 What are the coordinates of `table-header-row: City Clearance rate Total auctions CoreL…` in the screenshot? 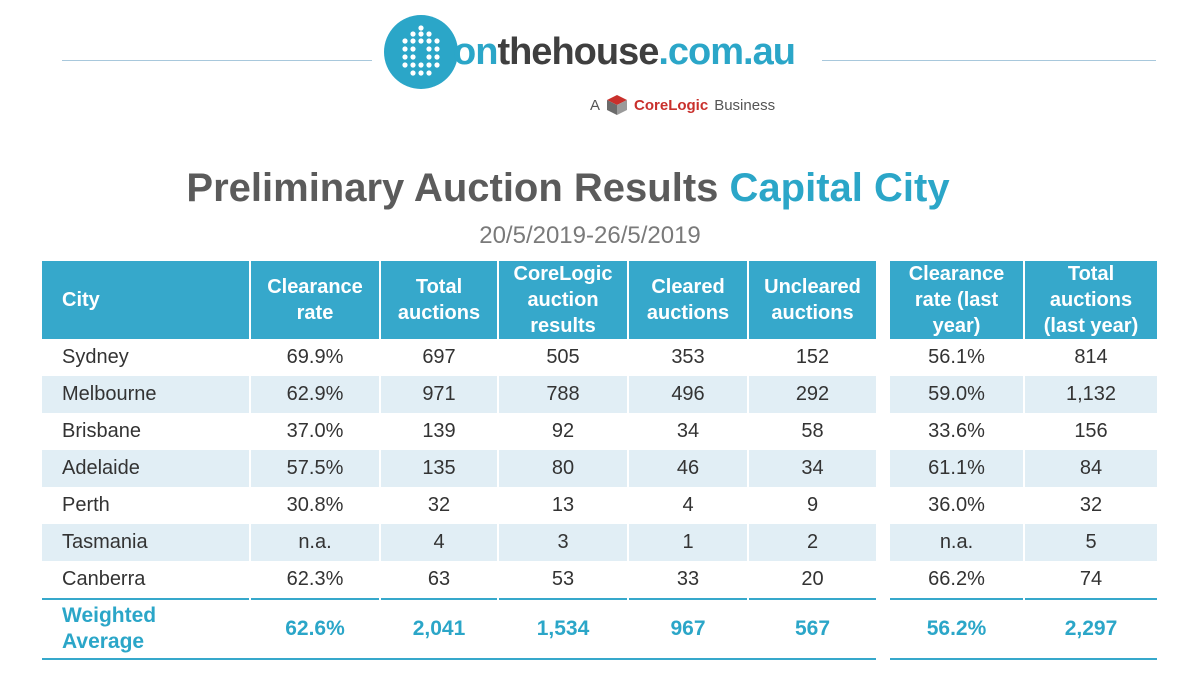 It's located at (459, 300).